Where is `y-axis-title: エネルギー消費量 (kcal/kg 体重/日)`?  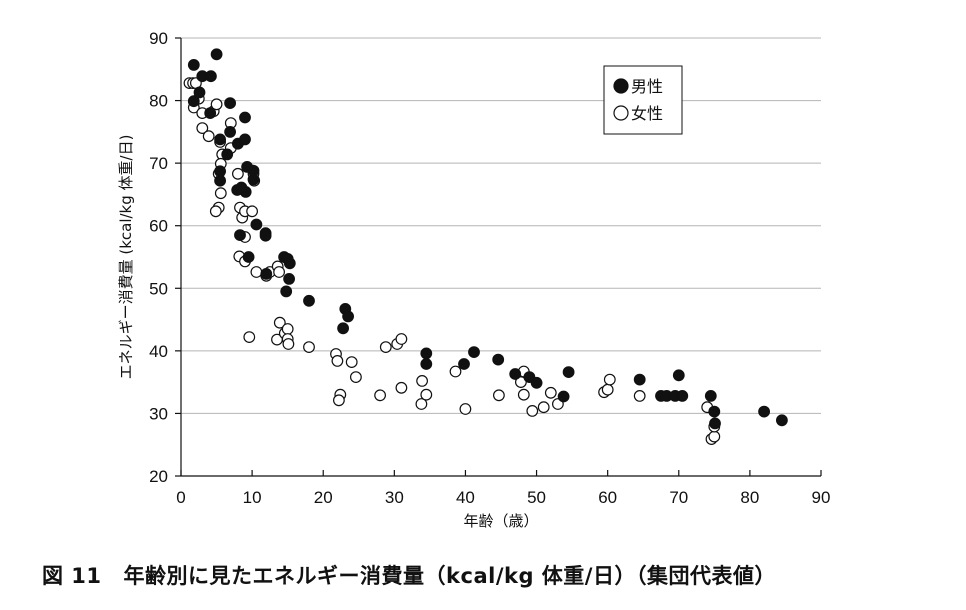 y-axis-title: エネルギー消費量 (kcal/kg 体重/日) is located at coordinates (126, 257).